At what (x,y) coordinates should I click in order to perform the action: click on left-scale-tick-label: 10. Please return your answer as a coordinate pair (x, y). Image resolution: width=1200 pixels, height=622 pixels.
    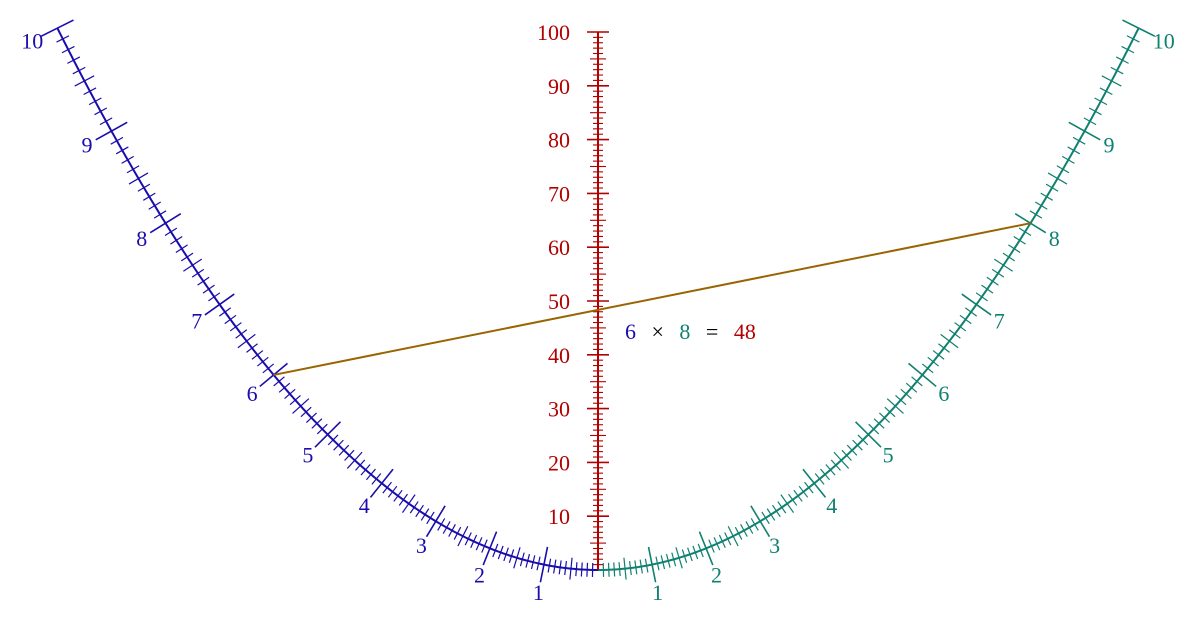
    Looking at the image, I should click on (32, 41).